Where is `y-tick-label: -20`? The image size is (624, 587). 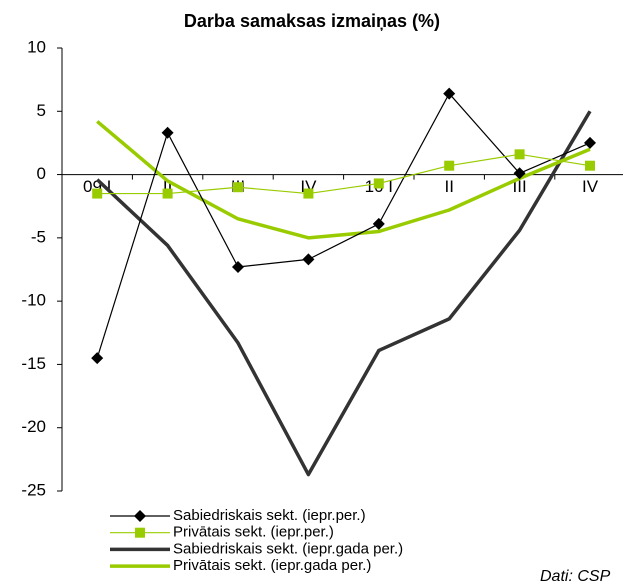 y-tick-label: -20 is located at coordinates (33, 426).